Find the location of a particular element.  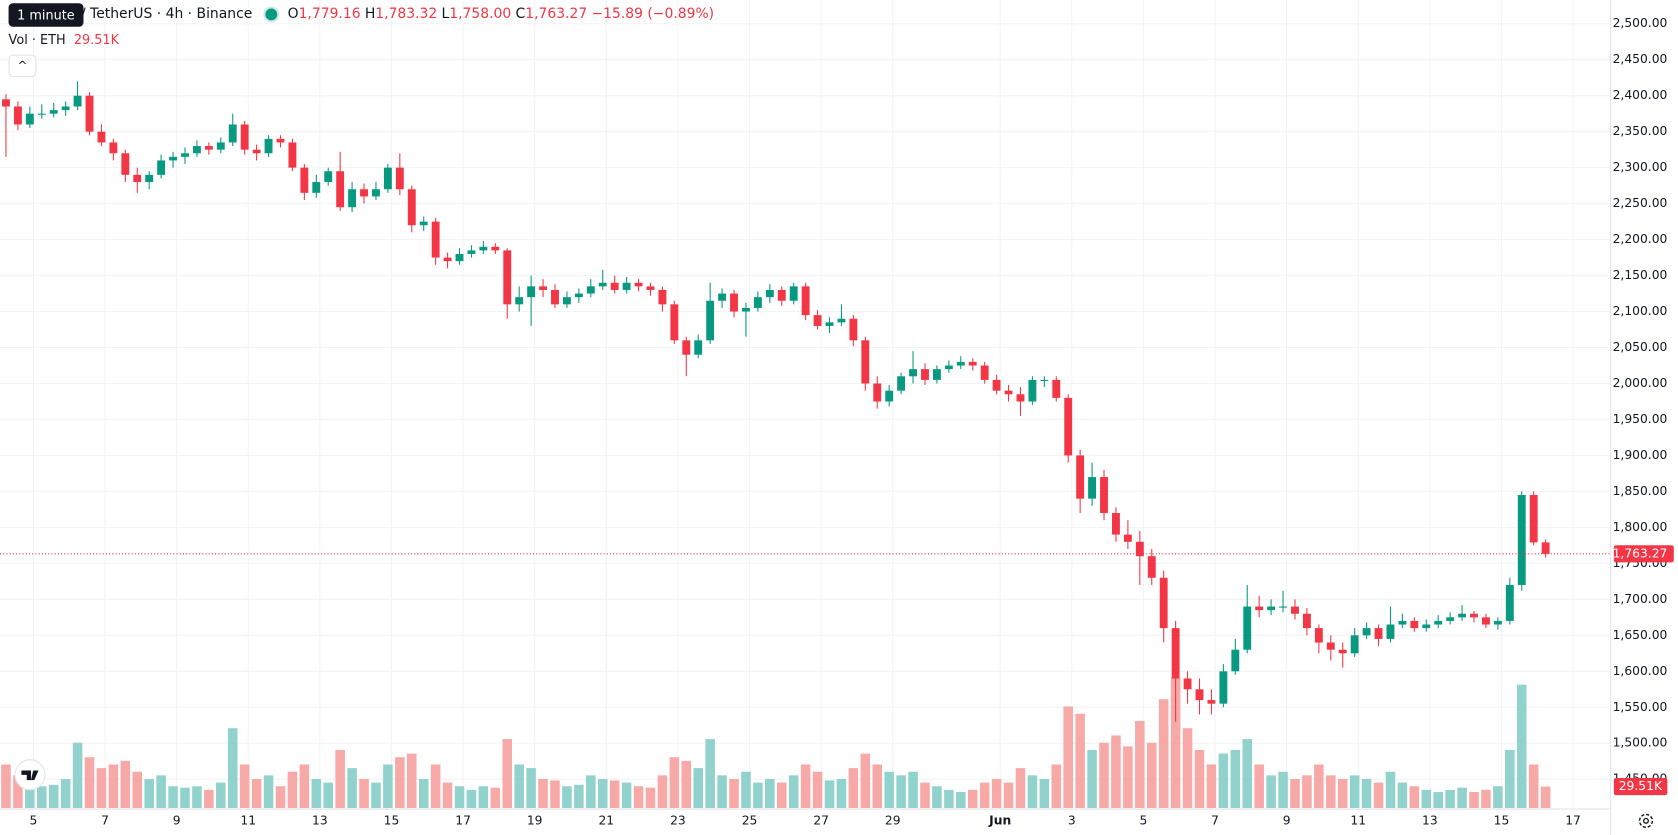

y-tick-label: 2,250.00 is located at coordinates (1640, 203).